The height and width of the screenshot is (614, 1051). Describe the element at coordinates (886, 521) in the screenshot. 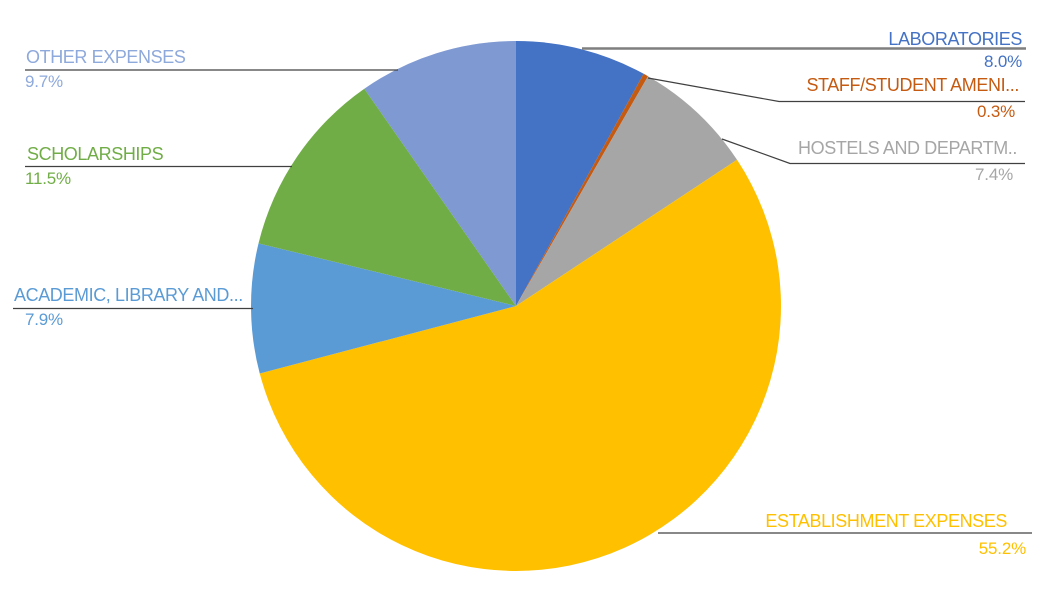

I see `slice-label-establishment-expenses: ESTABLISHMENT EXPENSES` at that location.